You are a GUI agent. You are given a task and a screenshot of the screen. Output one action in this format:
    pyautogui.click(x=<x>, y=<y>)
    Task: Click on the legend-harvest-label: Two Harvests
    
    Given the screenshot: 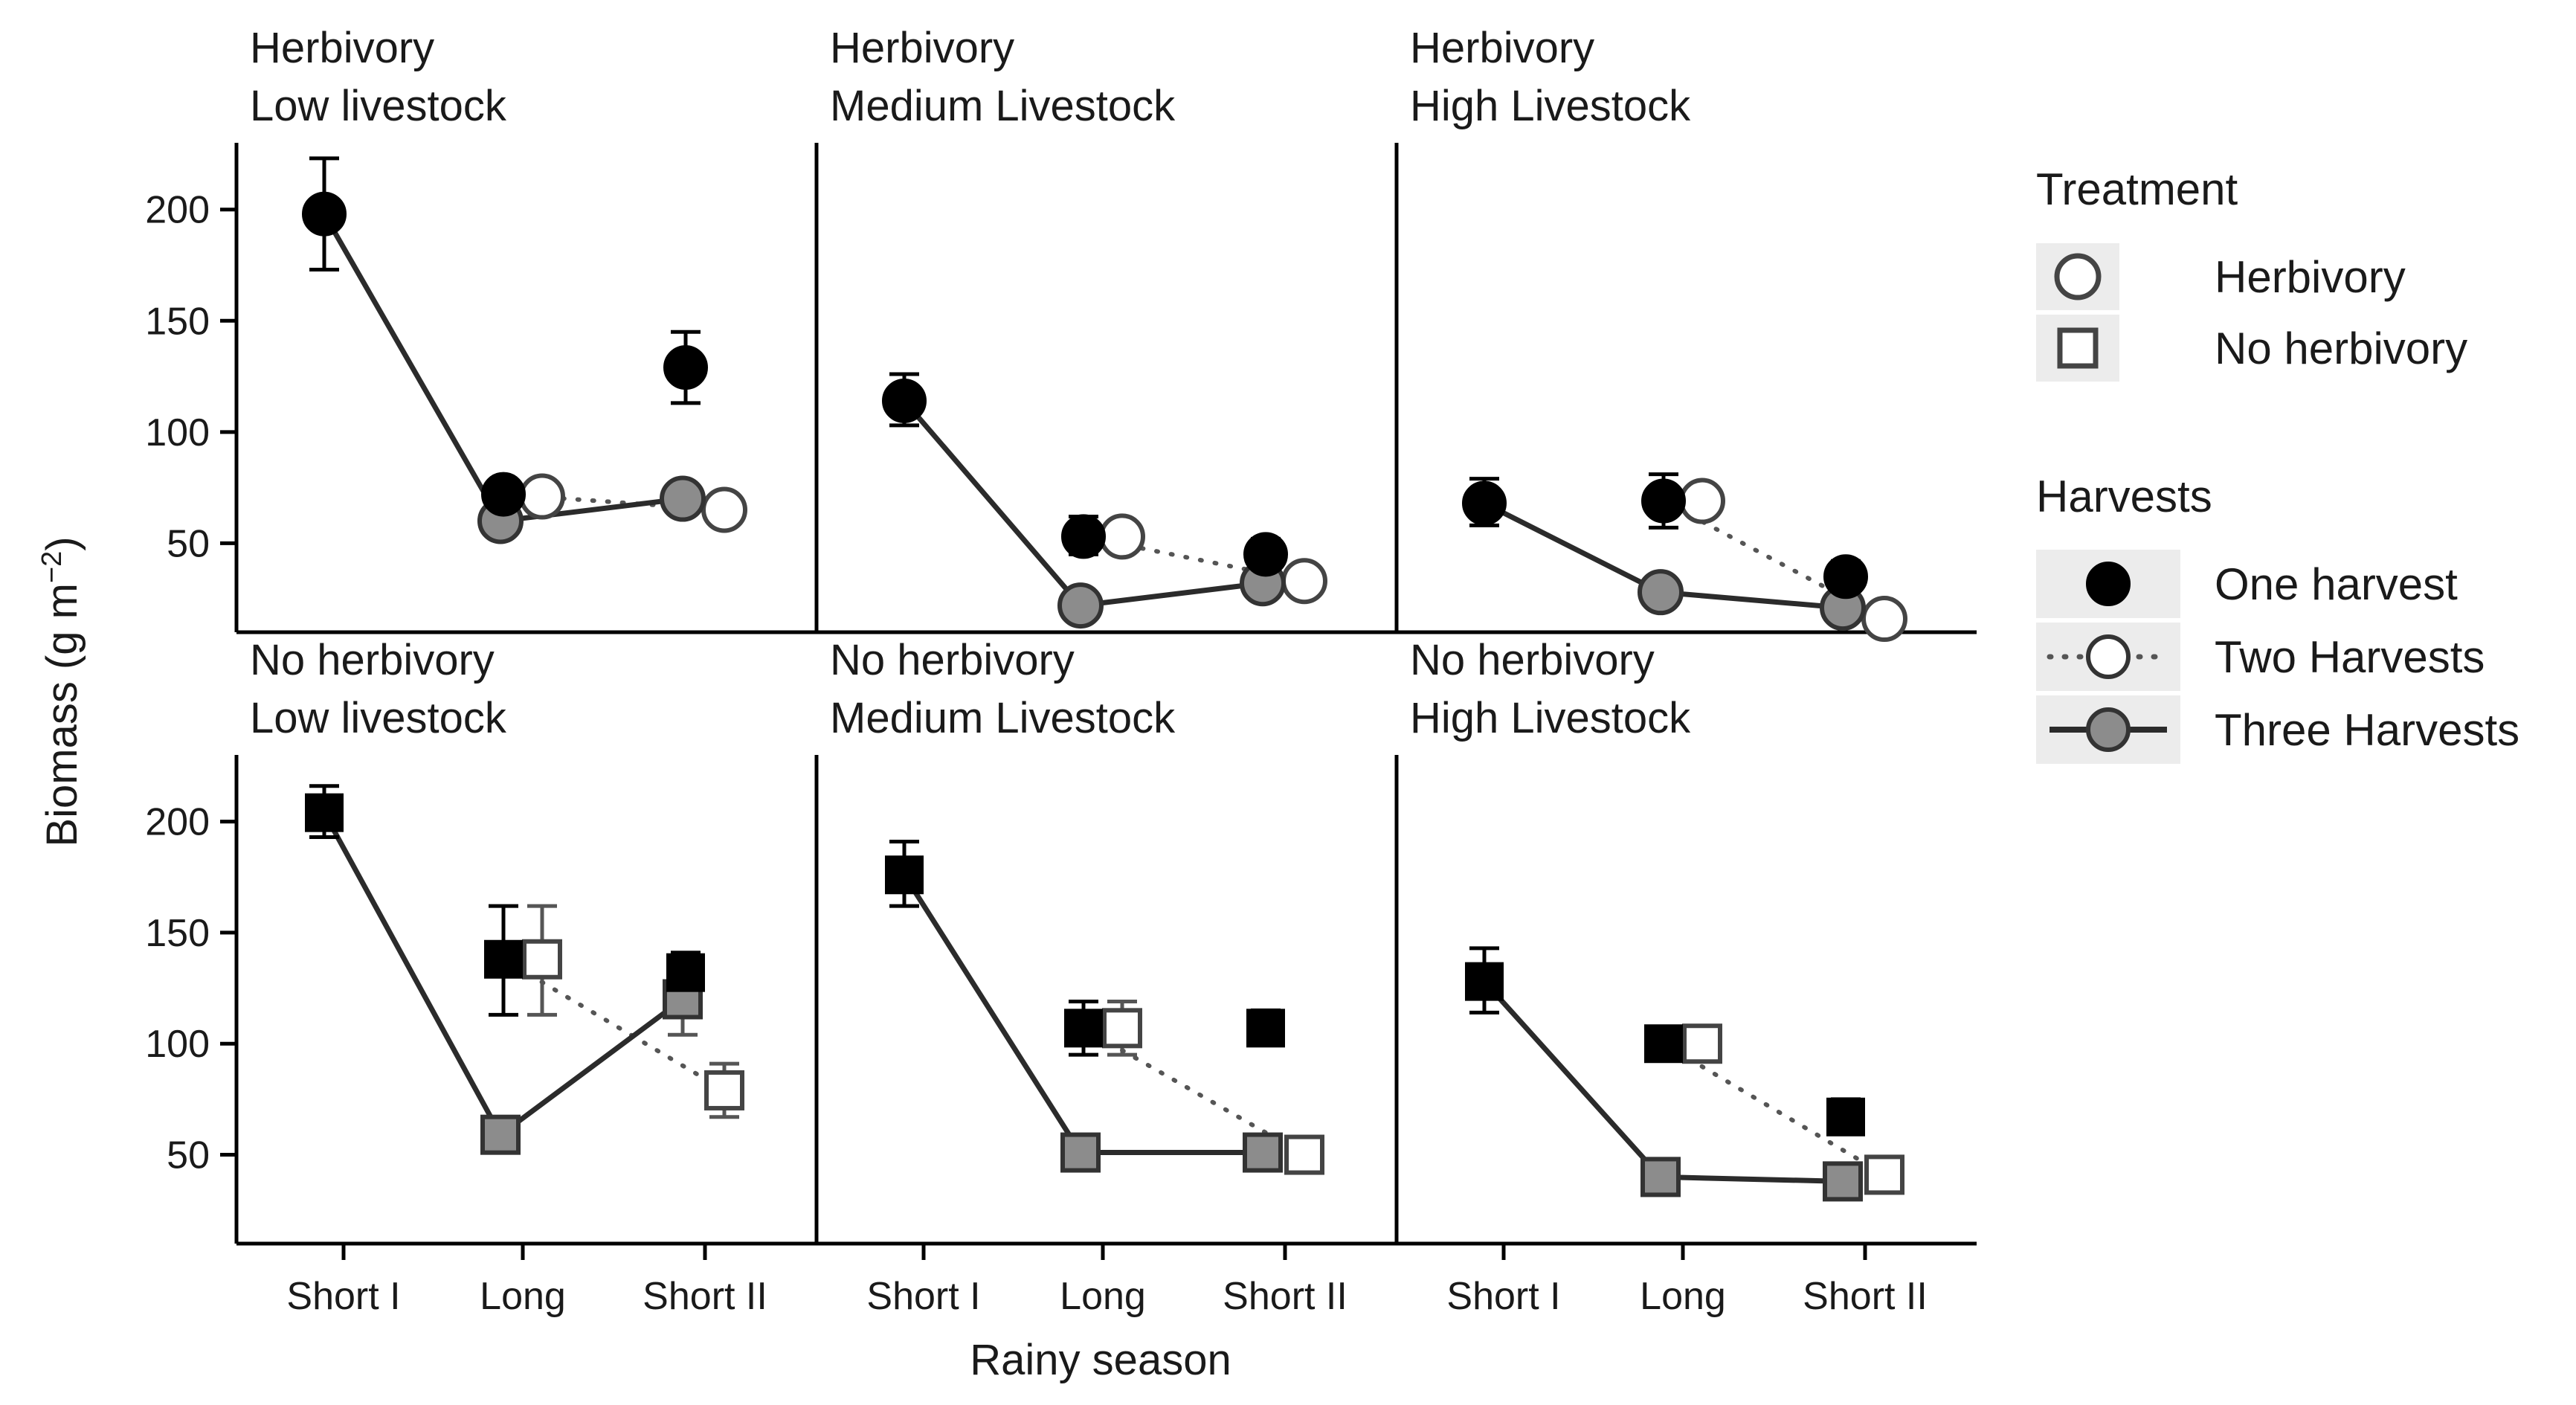 What is the action you would take?
    pyautogui.click(x=2350, y=657)
    